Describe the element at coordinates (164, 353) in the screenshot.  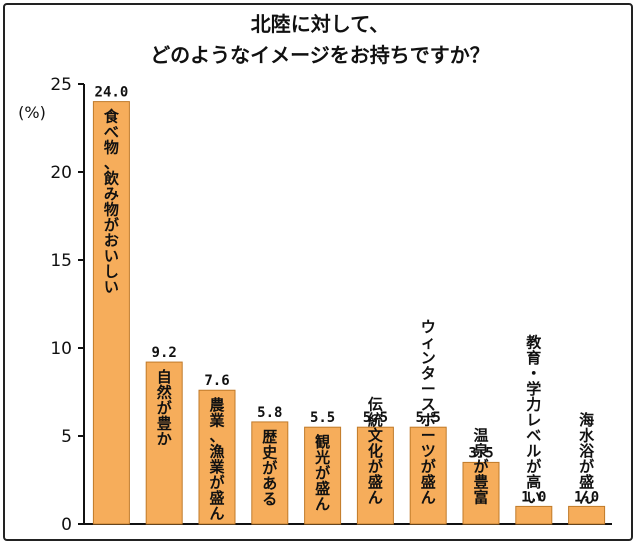
I see `bar-value-label: 9.2` at that location.